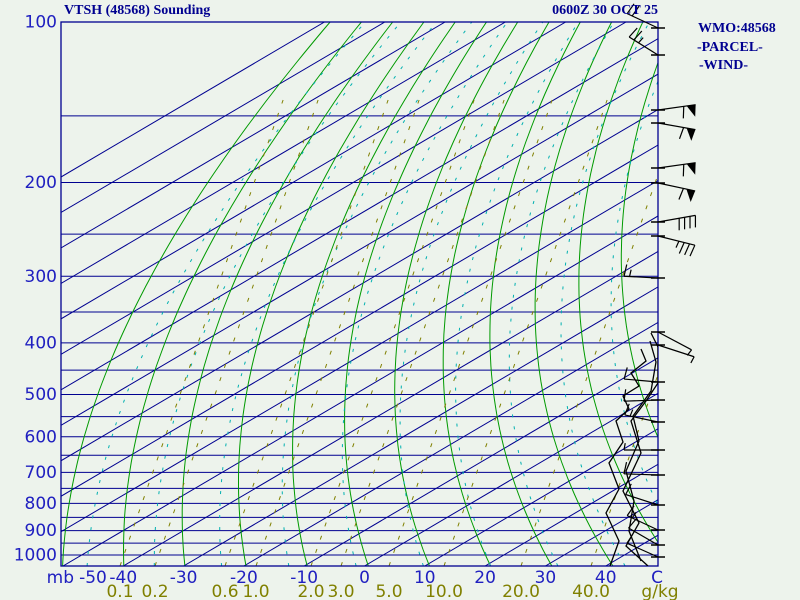  Describe the element at coordinates (737, 28) in the screenshot. I see `legend-wmo-id: WMO:48568` at that location.